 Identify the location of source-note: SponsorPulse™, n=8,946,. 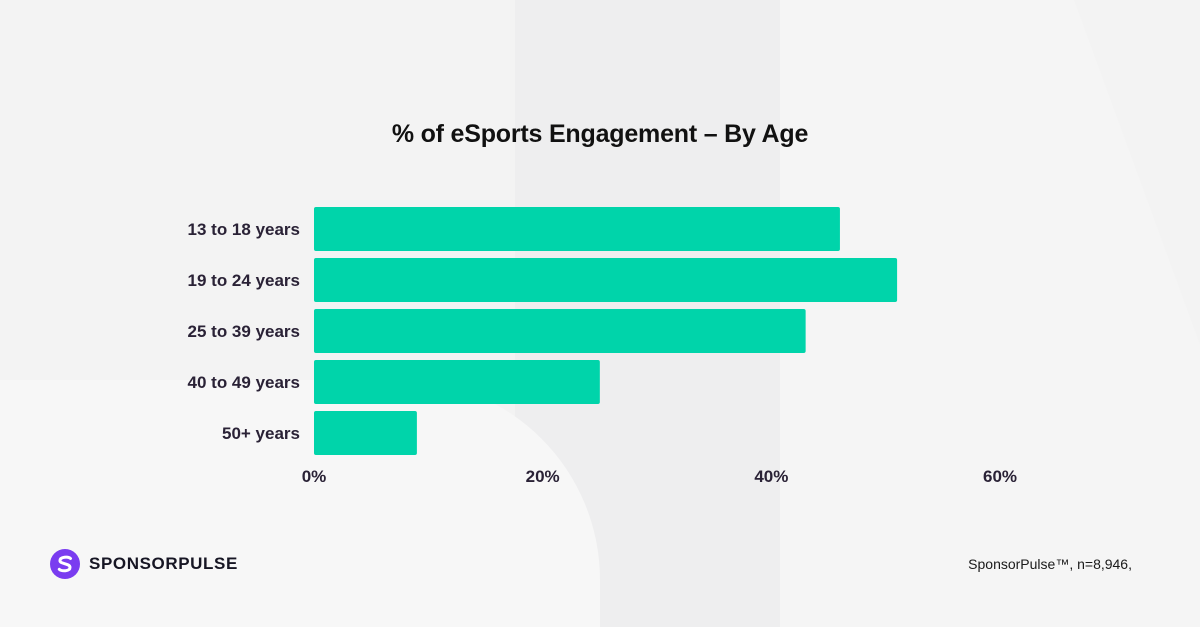
(1050, 564).